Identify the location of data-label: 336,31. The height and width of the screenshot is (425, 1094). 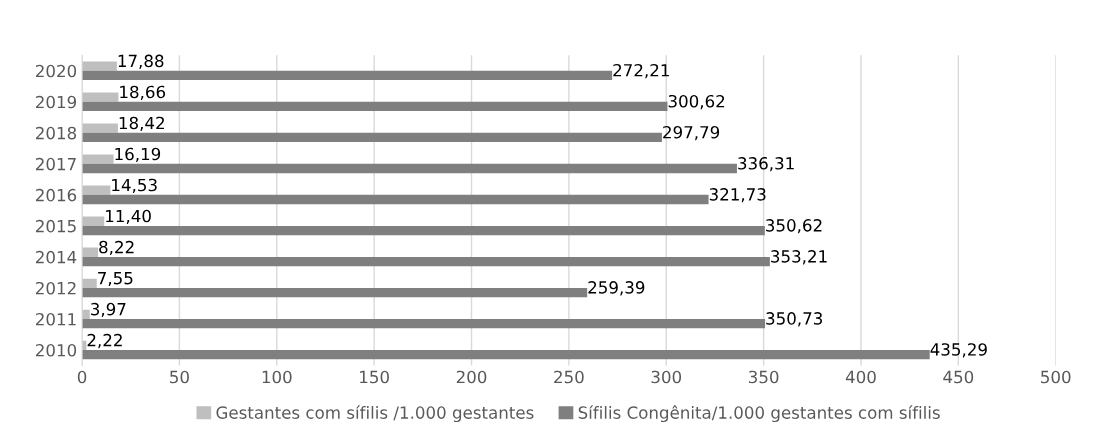
(766, 164).